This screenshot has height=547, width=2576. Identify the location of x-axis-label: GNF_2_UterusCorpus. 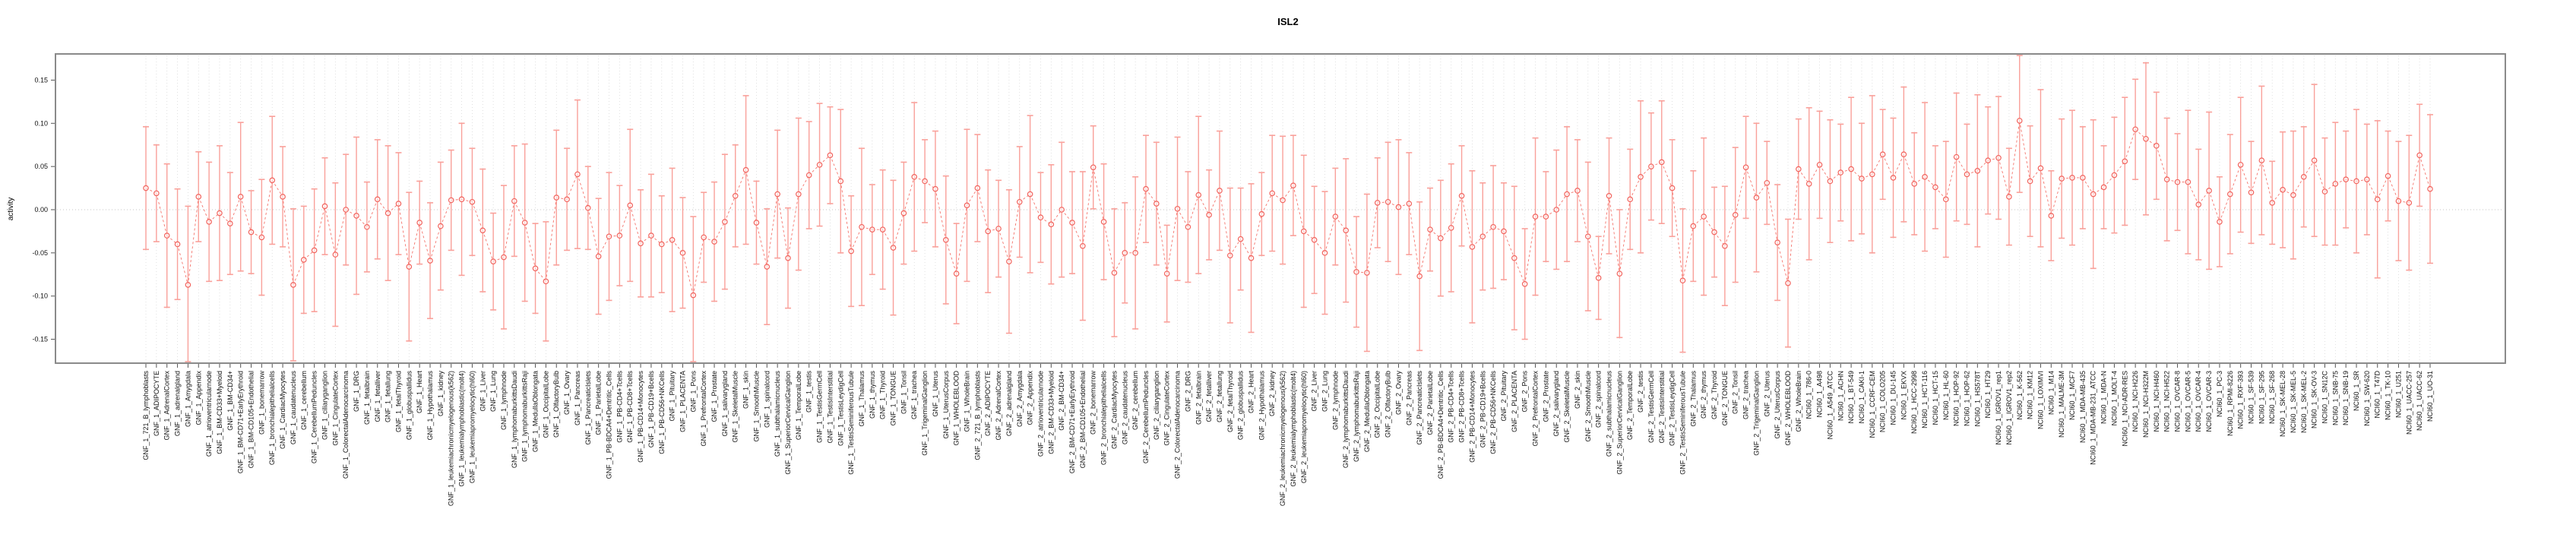
(1777, 405).